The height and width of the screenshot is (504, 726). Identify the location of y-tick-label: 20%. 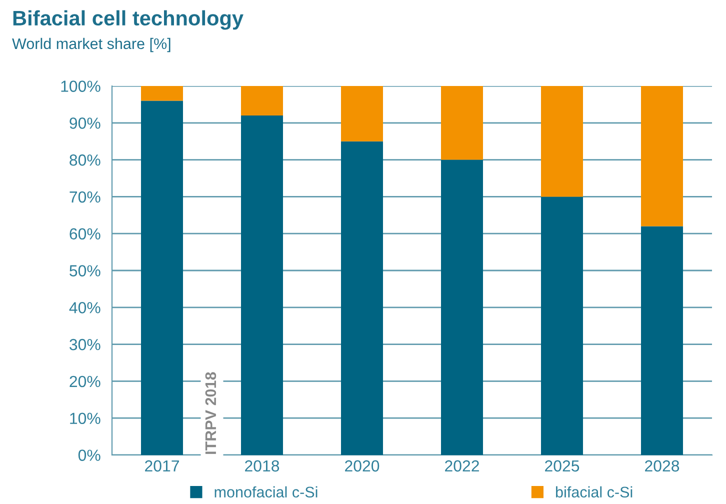
(85, 382).